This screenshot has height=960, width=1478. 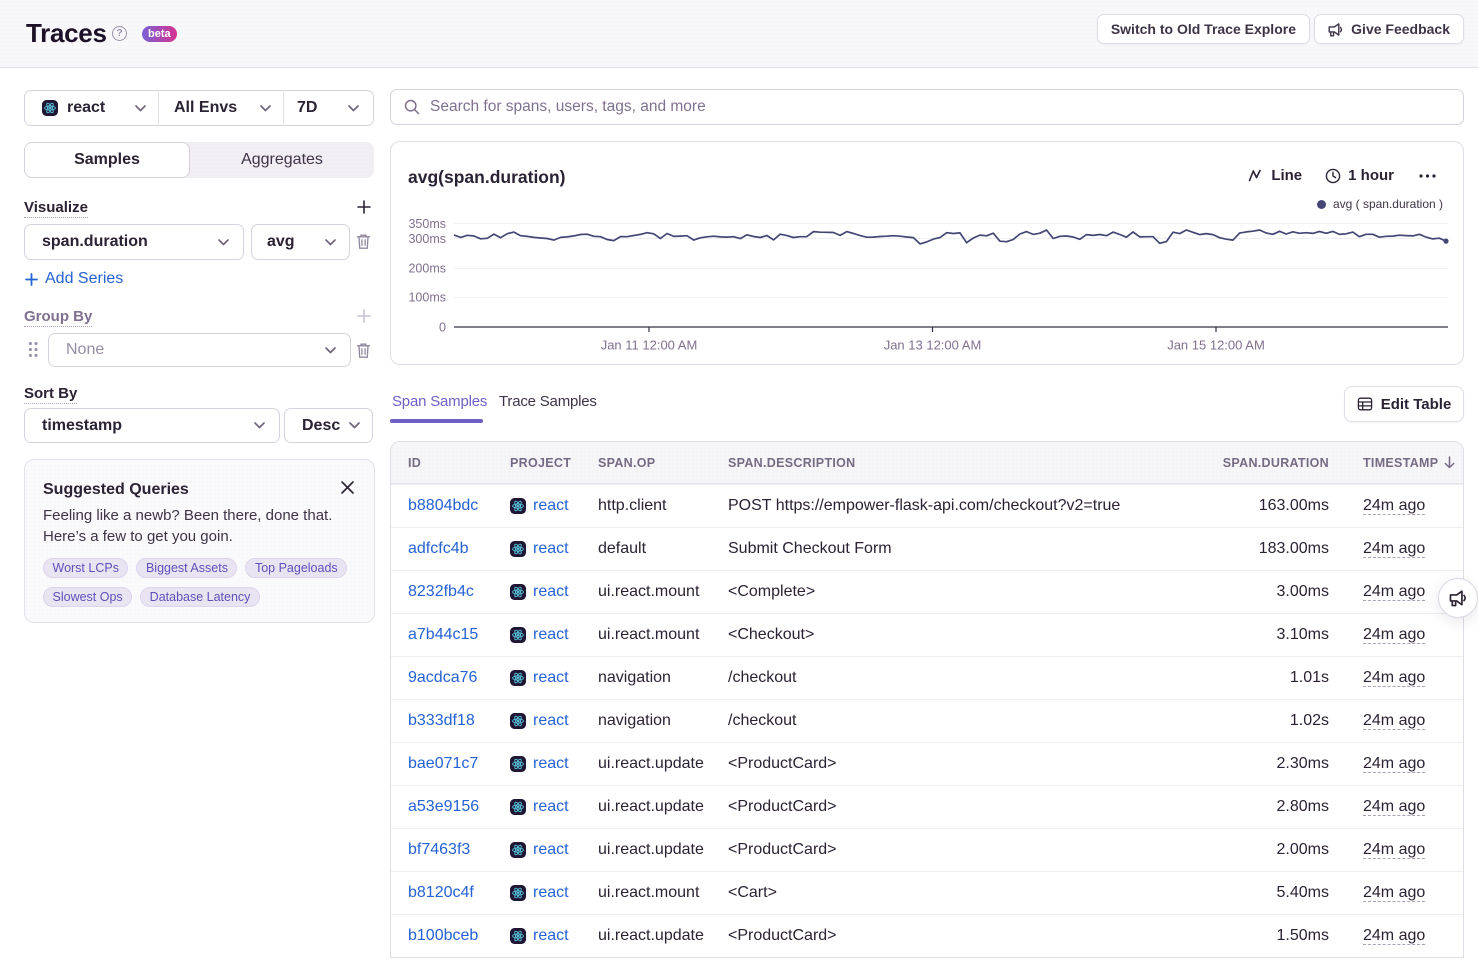 I want to click on svg-text: Jan 13 12:00 AM, so click(x=933, y=345).